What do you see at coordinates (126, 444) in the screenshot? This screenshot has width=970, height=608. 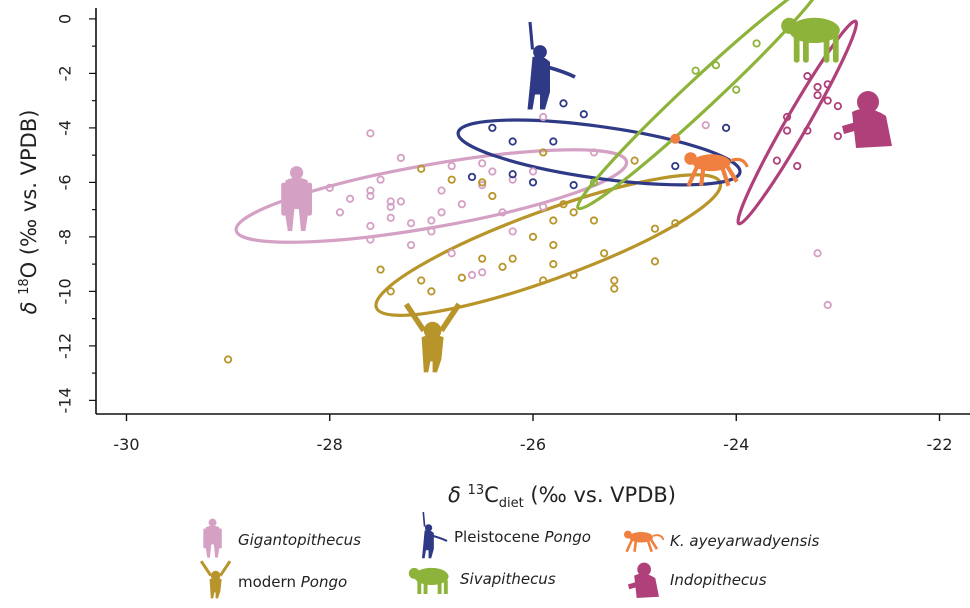 I see `x-tick-label: -30` at bounding box center [126, 444].